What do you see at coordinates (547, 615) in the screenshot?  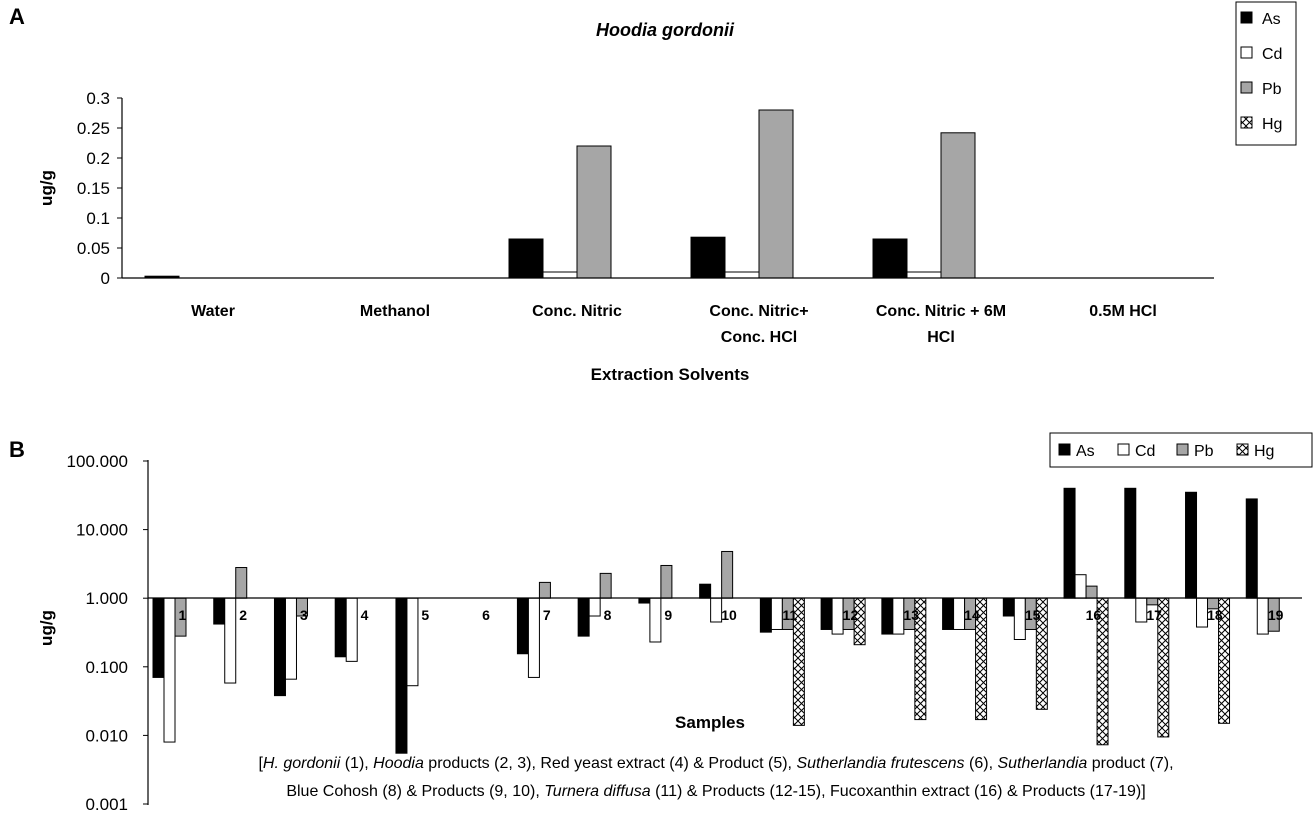 I see `panel-b-sample-label: 7` at bounding box center [547, 615].